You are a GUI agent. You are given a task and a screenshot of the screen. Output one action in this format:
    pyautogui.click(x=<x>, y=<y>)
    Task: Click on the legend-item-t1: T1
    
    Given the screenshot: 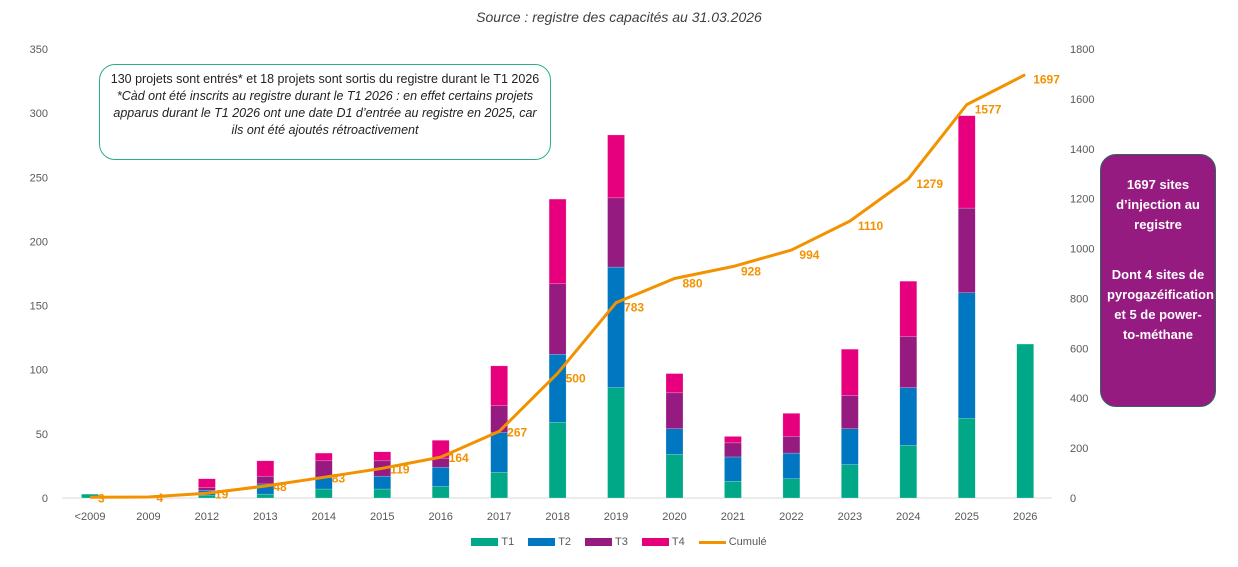 What is the action you would take?
    pyautogui.click(x=492, y=542)
    